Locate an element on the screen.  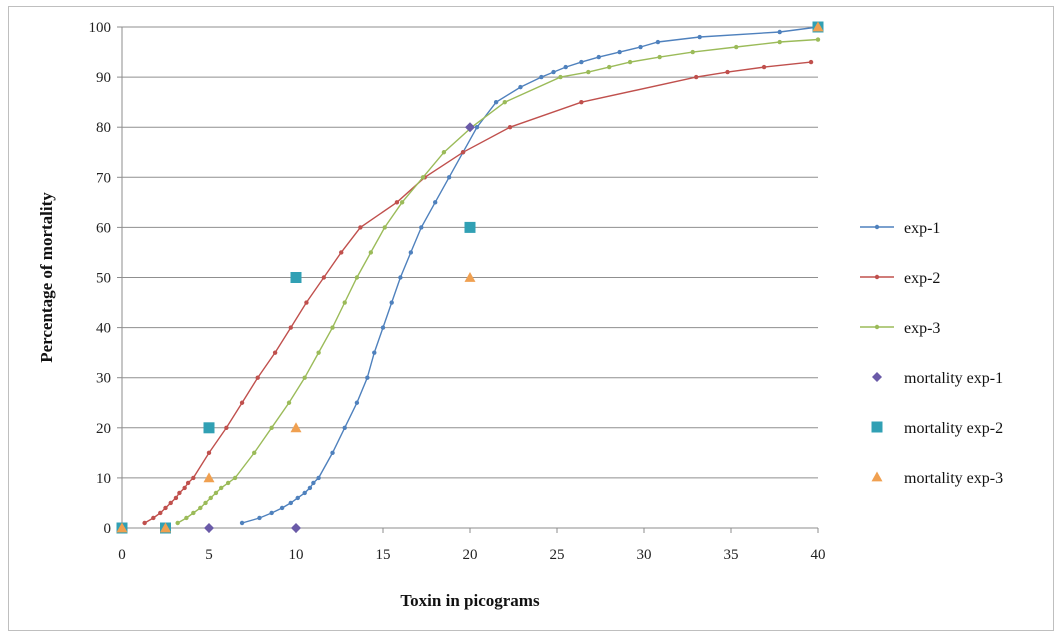
y-axis-title: Percentage of mortality is located at coordinates (46, 277).